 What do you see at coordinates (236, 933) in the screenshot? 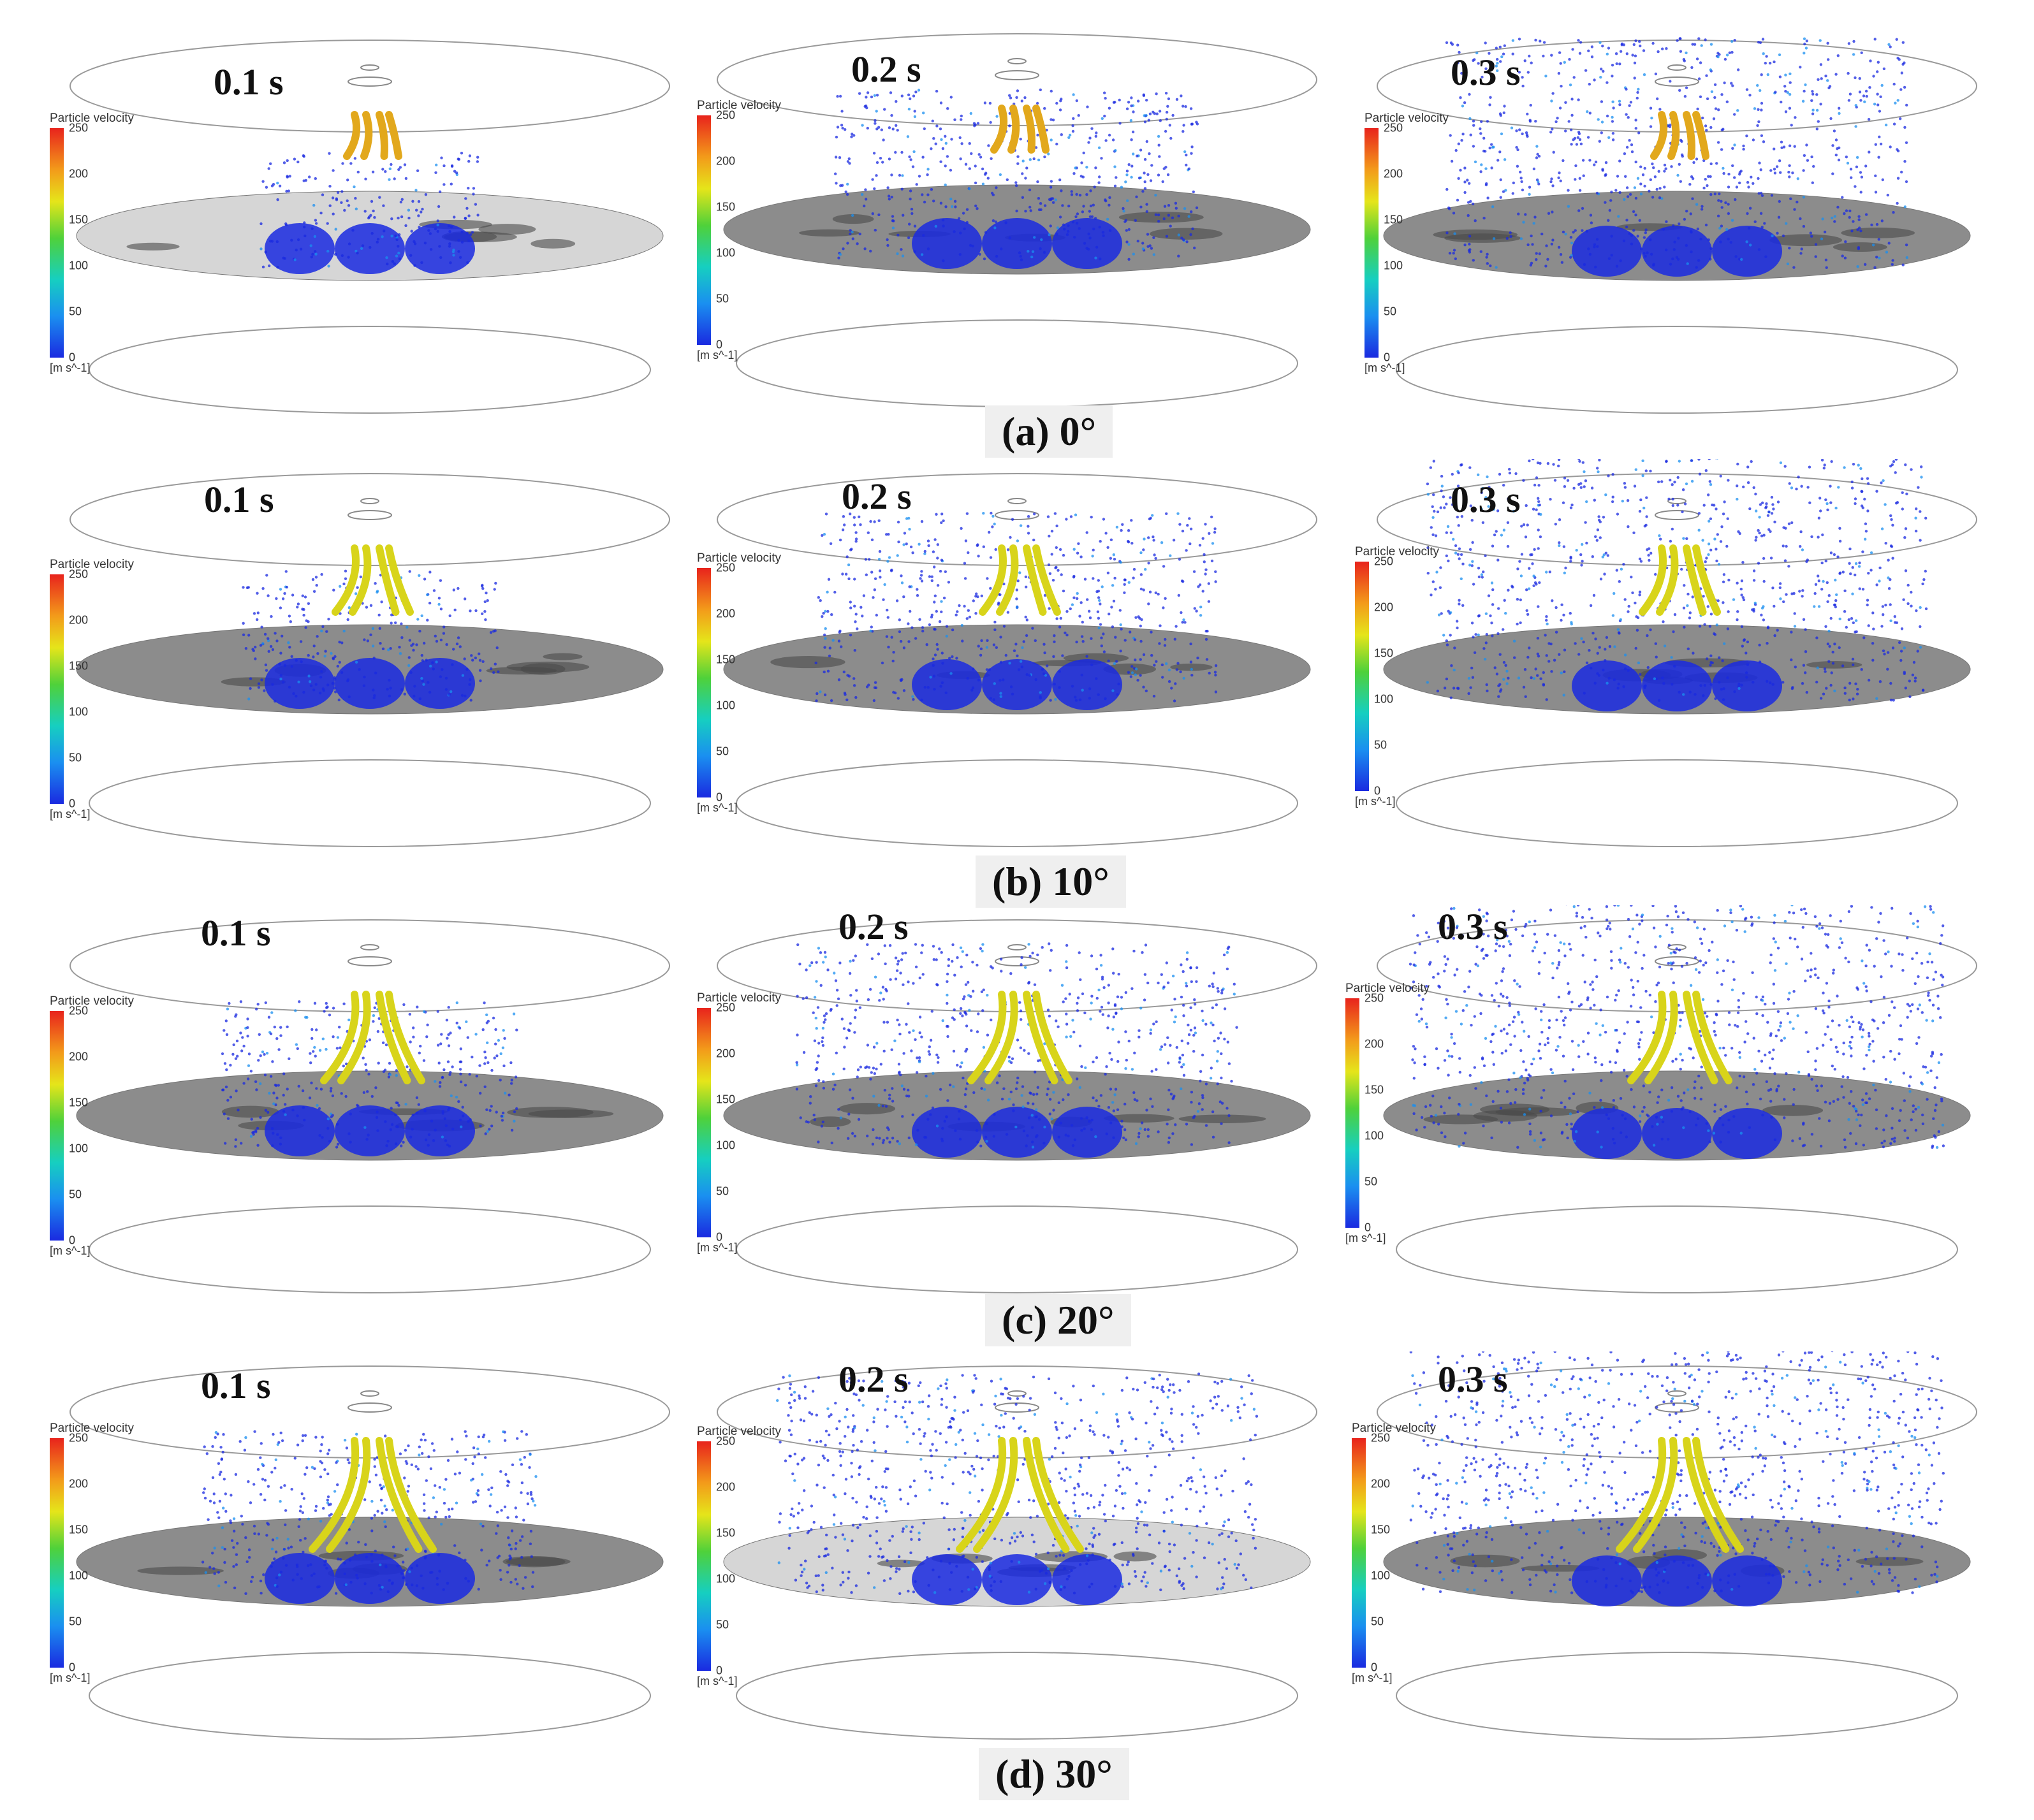
I see `time-label: 0.1 s` at bounding box center [236, 933].